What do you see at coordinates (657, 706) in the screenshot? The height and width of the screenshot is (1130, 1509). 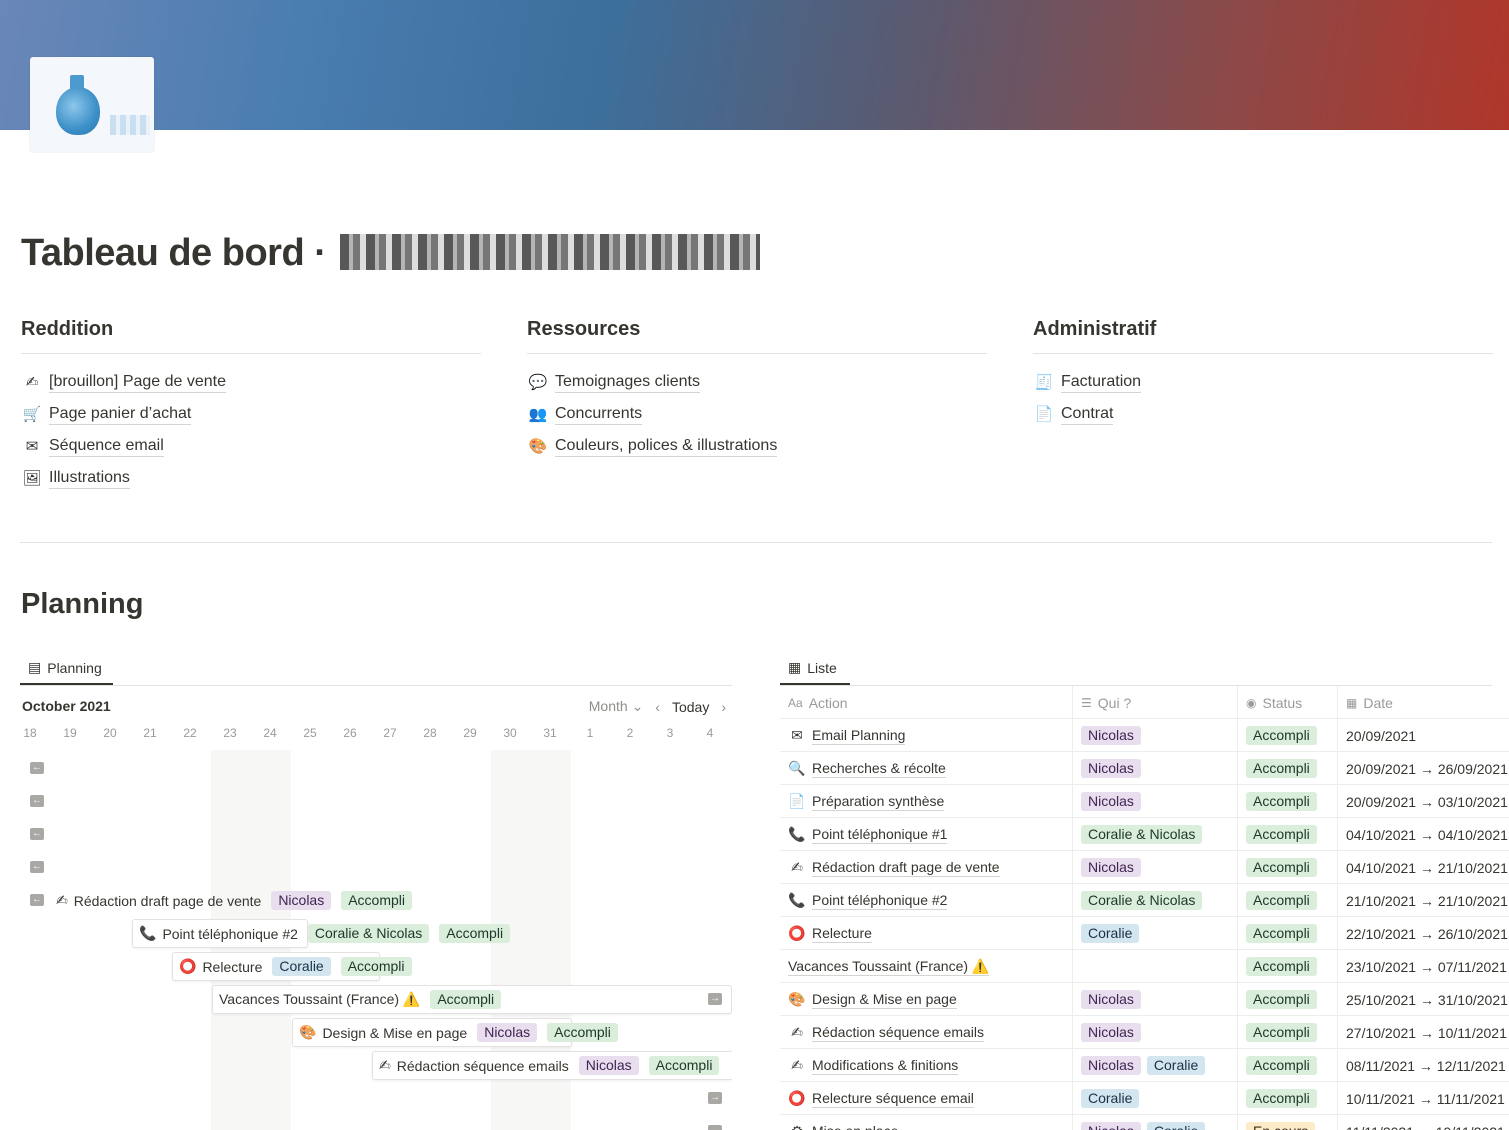 I see `chevron-left-icon: ‹` at bounding box center [657, 706].